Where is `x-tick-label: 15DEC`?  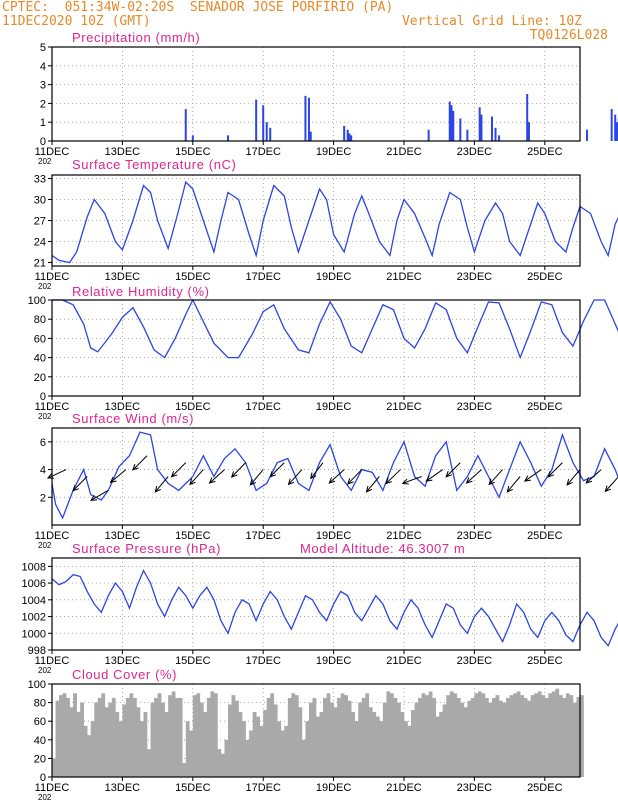 x-tick-label: 15DEC is located at coordinates (193, 788).